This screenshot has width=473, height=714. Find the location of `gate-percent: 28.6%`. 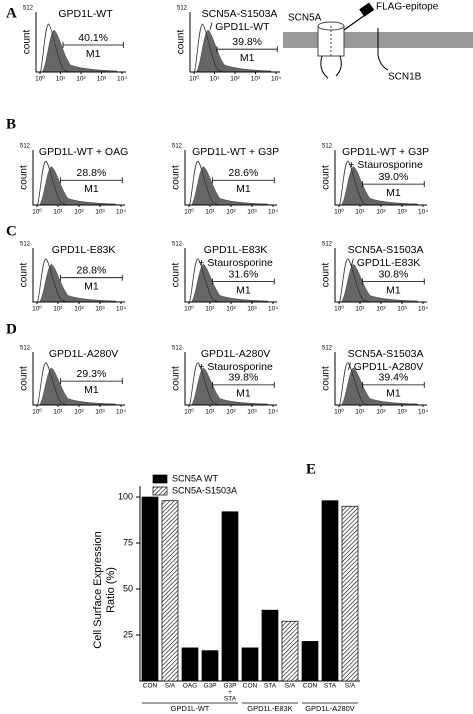

gate-percent: 28.6% is located at coordinates (244, 173).